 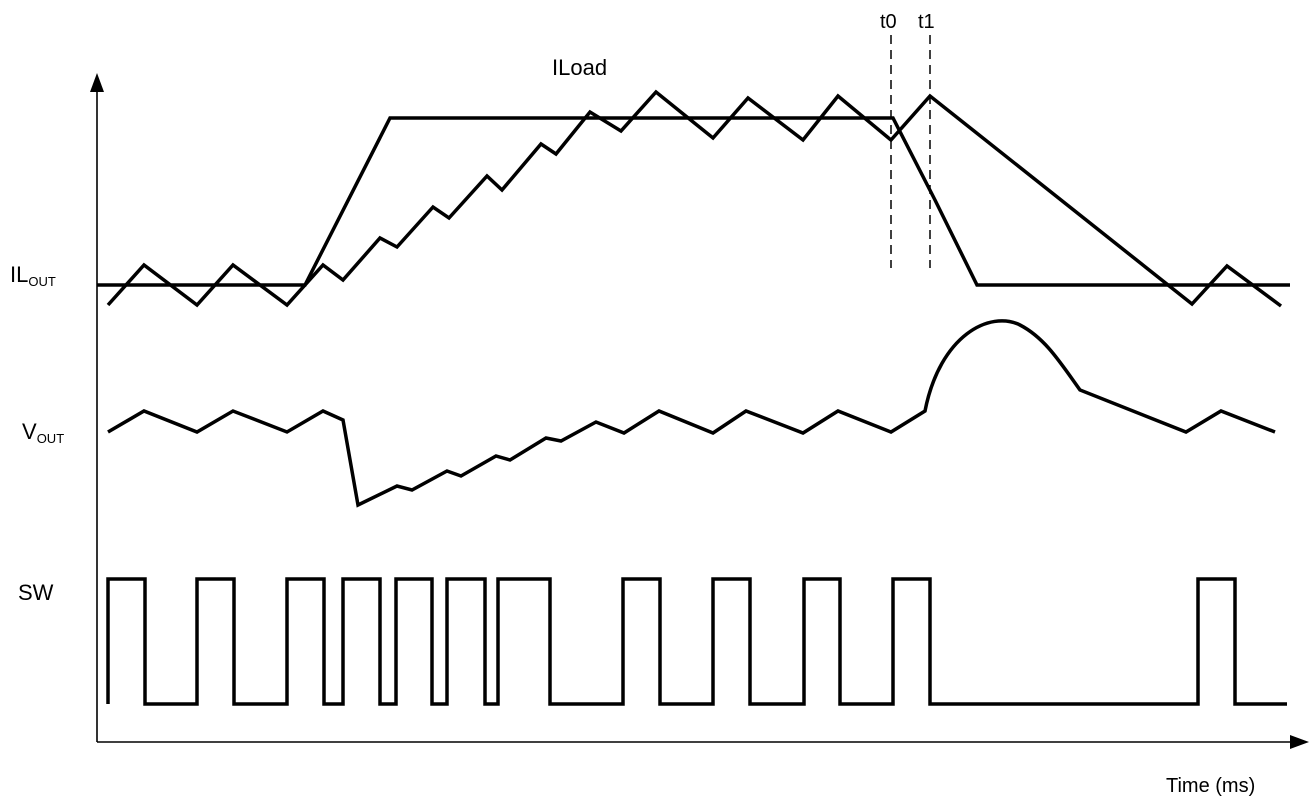 I want to click on v-out-label: VOUT, so click(x=43, y=432).